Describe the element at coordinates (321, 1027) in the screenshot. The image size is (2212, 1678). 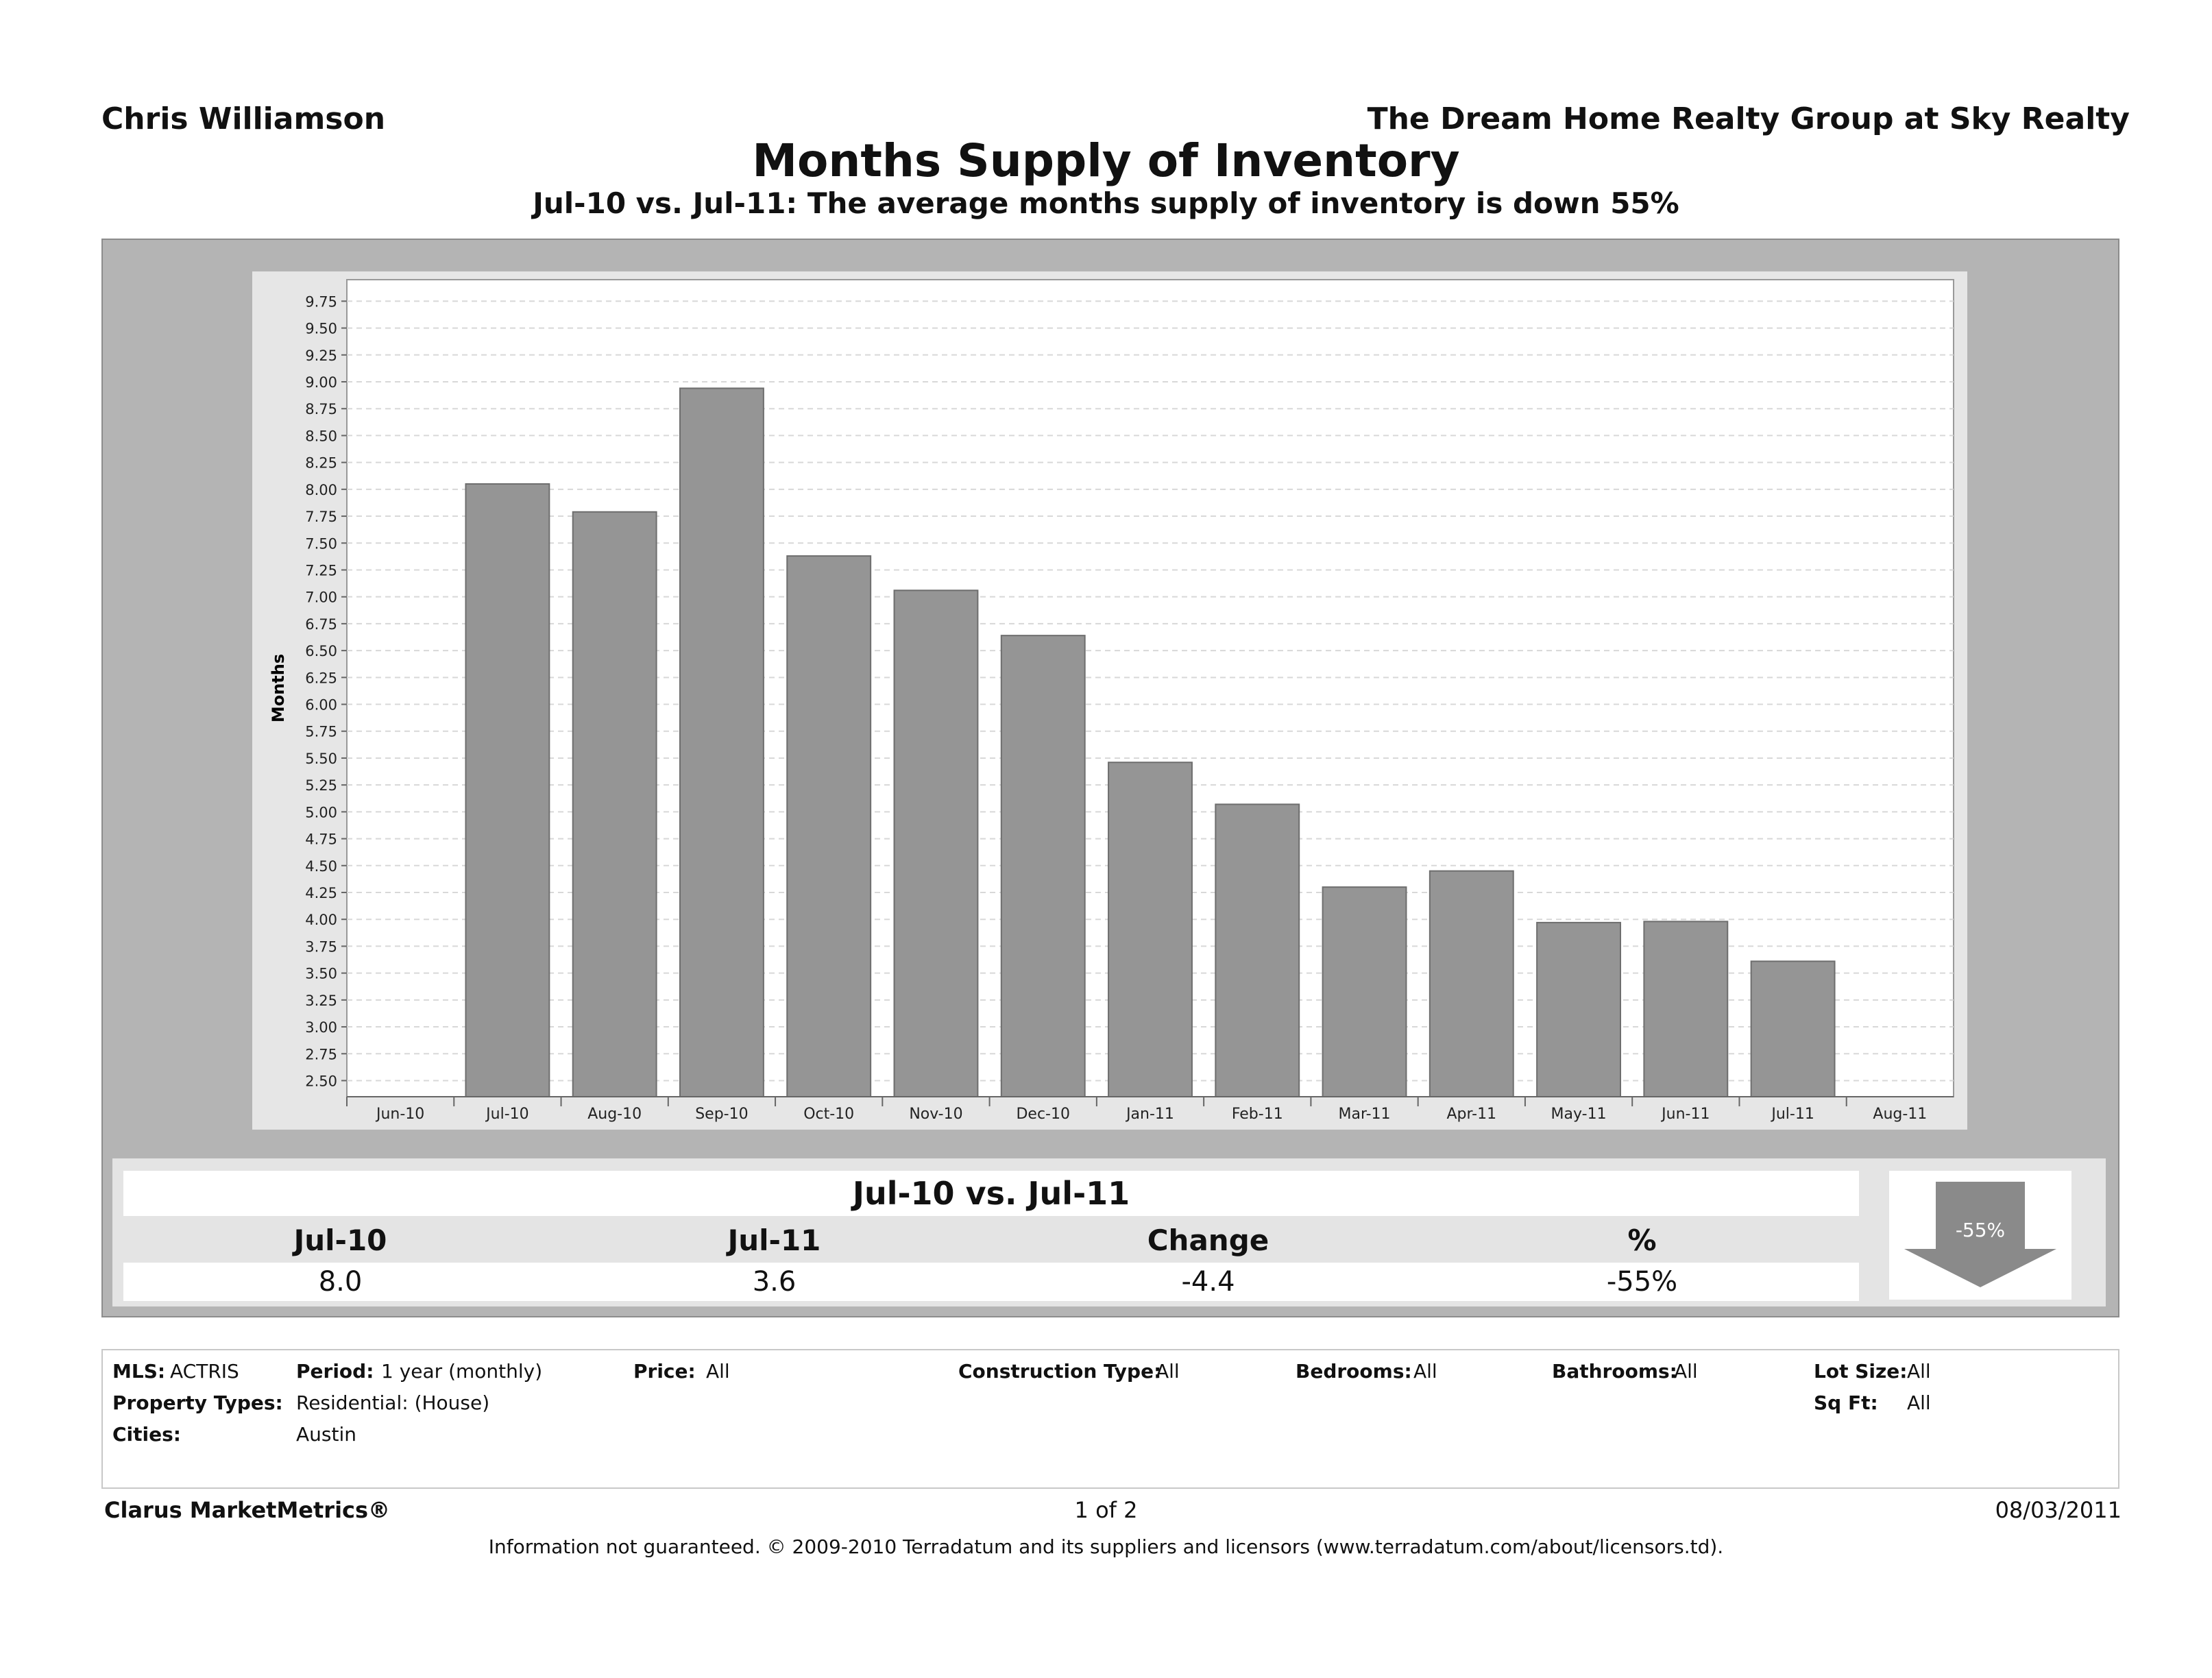
I see `y-tick-label: 3.00` at that location.